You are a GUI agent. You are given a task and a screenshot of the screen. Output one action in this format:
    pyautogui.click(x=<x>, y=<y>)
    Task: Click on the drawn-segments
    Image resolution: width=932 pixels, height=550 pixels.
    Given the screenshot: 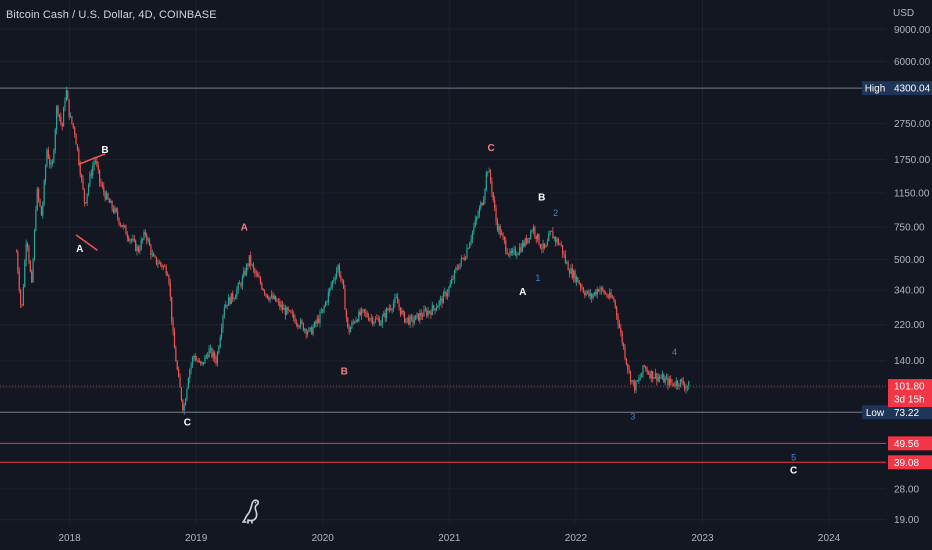 What is the action you would take?
    pyautogui.click(x=90, y=202)
    